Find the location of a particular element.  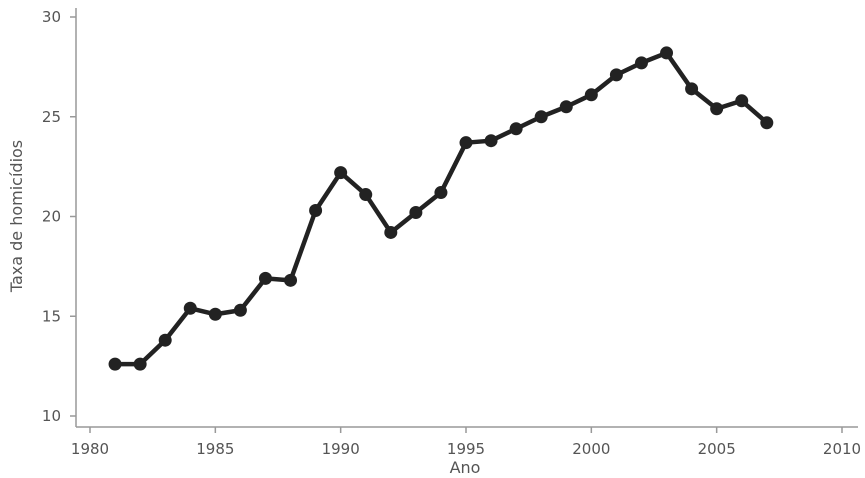

x-axis: 1980 1985 1990 1995 2000 2005 2010 is located at coordinates (466, 442).